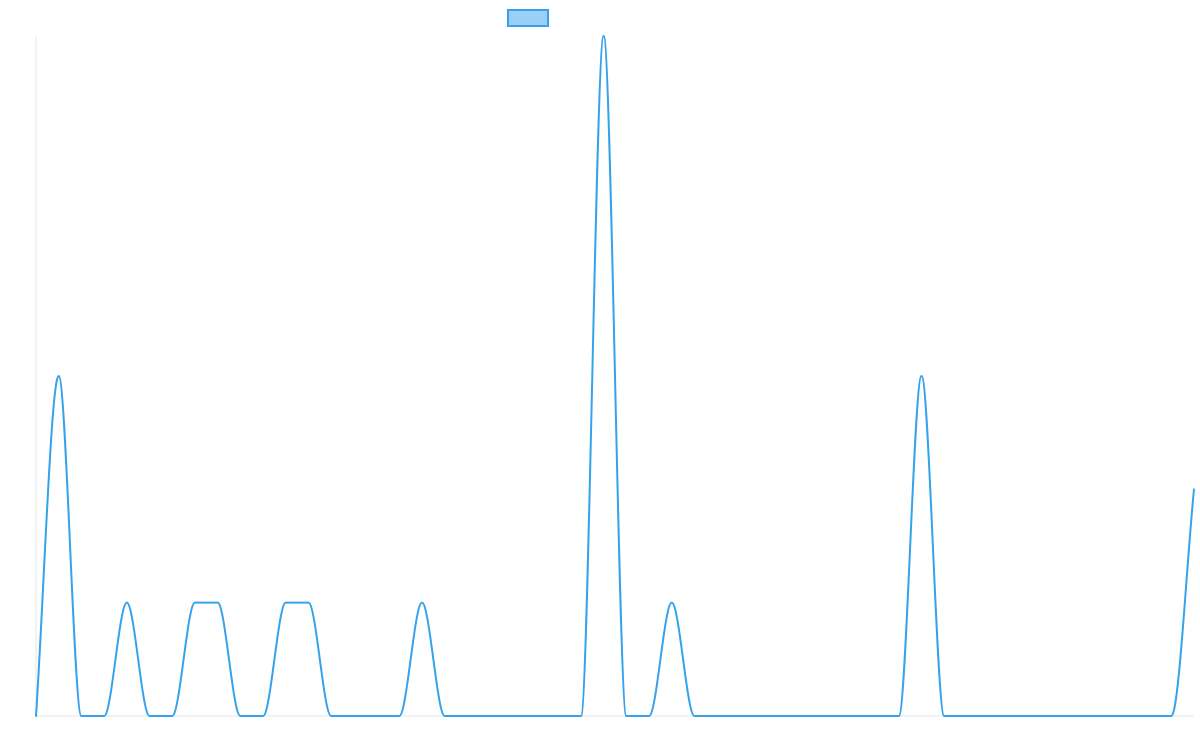 This screenshot has height=750, width=1200. I want to click on legend, so click(528, 18).